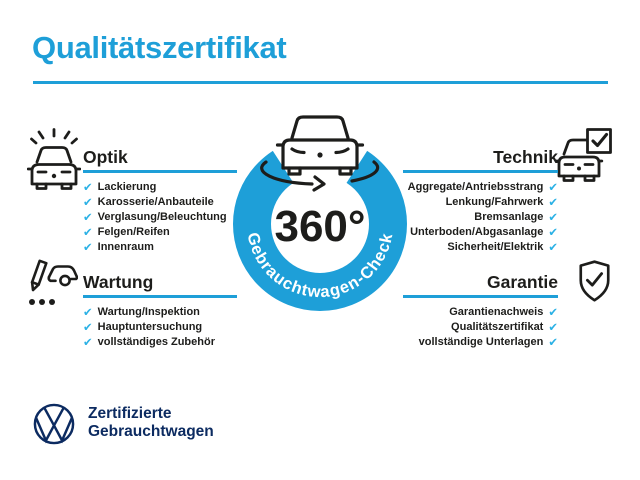 Image resolution: width=640 pixels, height=480 pixels. I want to click on checklist-item: Lenkung/Fahrwerk ✔, so click(449, 201).